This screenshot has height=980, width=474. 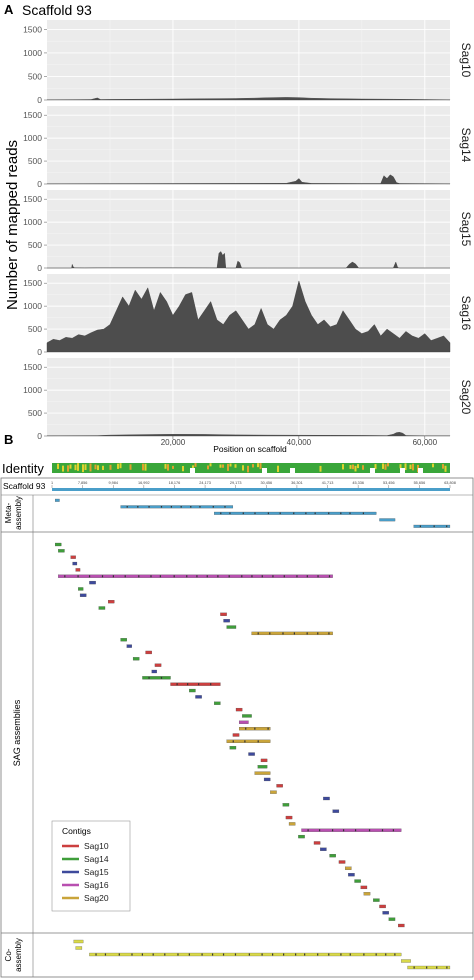 I want to click on legend-label: Sag16, so click(x=96, y=885).